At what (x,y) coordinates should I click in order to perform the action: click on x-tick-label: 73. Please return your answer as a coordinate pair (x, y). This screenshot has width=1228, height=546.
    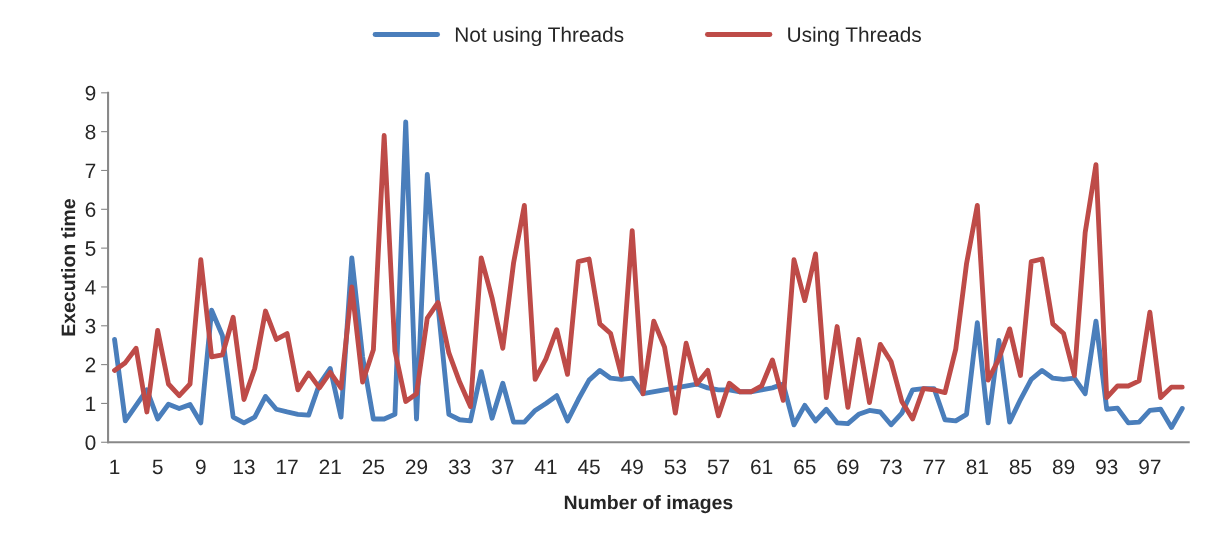
    Looking at the image, I should click on (891, 467).